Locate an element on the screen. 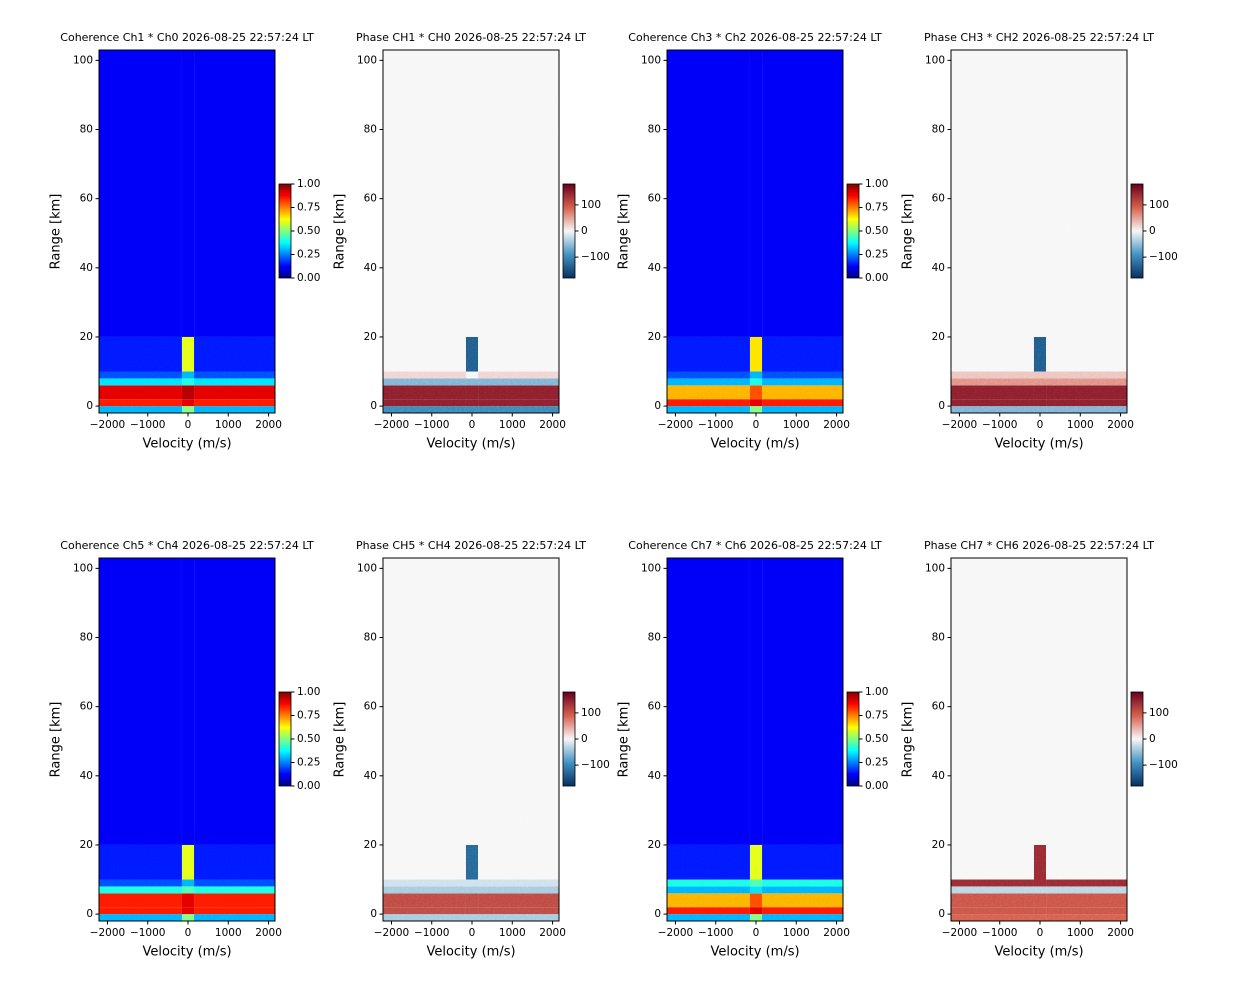 The height and width of the screenshot is (1000, 1240). chart-title: Phase CH5 * CH4 2026-08-25 22:57:24 LT is located at coordinates (471, 545).